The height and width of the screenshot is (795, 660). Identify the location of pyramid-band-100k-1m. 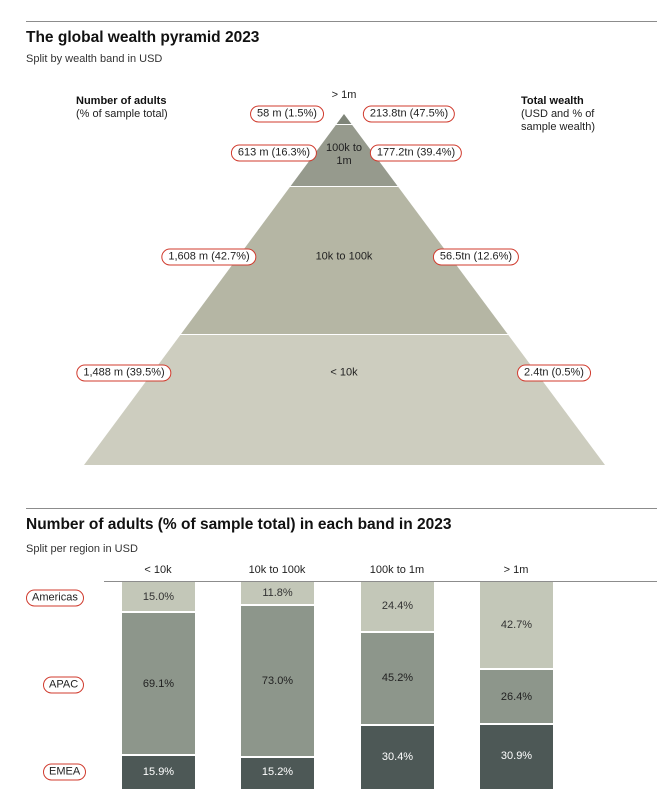
(344, 155).